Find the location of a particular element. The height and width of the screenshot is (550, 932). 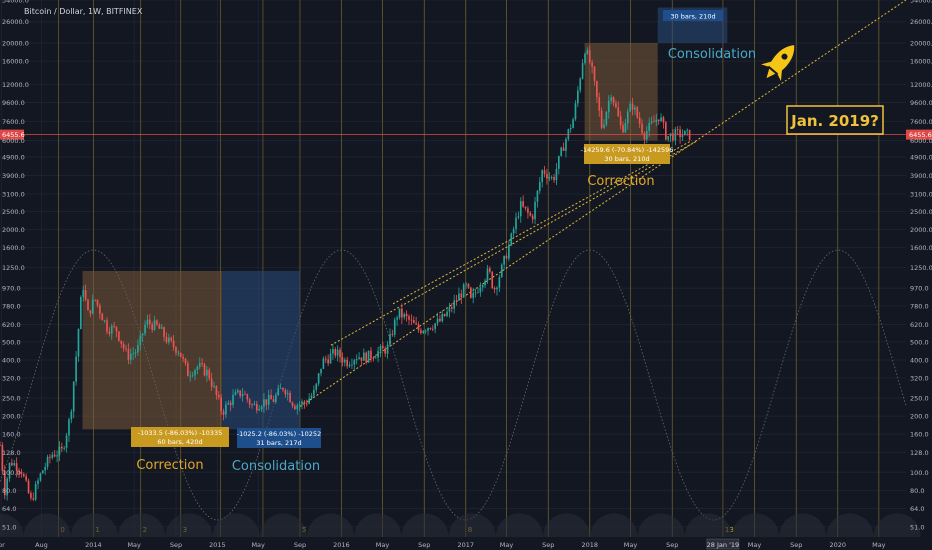

y-tick-label-left: 34000.0 is located at coordinates (15, 2).